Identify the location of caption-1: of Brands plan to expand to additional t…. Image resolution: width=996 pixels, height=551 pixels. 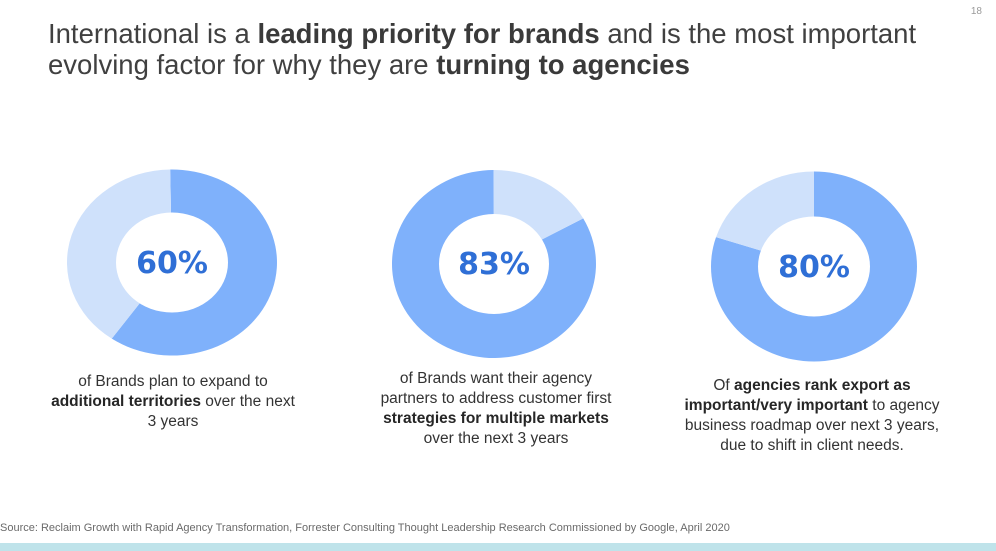
(173, 402).